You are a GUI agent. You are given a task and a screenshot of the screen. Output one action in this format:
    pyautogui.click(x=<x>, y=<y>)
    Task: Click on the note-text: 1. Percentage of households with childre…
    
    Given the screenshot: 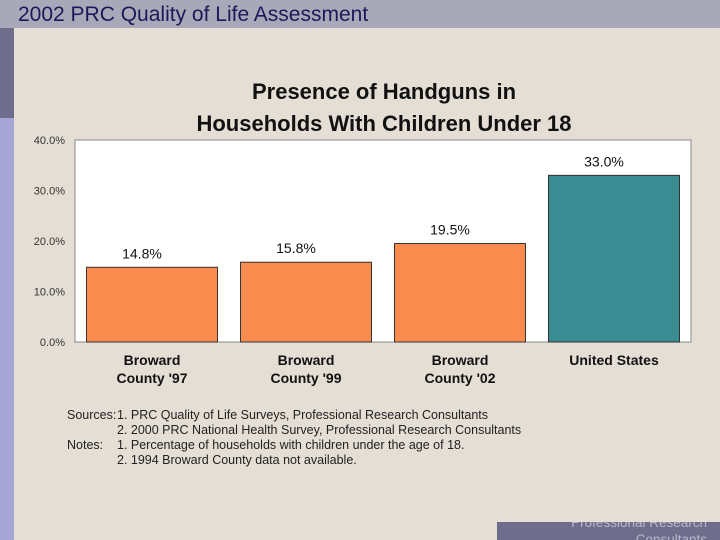 What is the action you would take?
    pyautogui.click(x=291, y=445)
    